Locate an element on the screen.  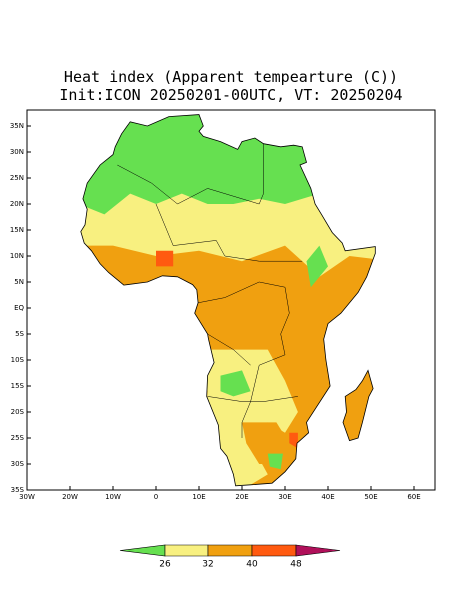
lon-label: 10E is located at coordinates (198, 497).